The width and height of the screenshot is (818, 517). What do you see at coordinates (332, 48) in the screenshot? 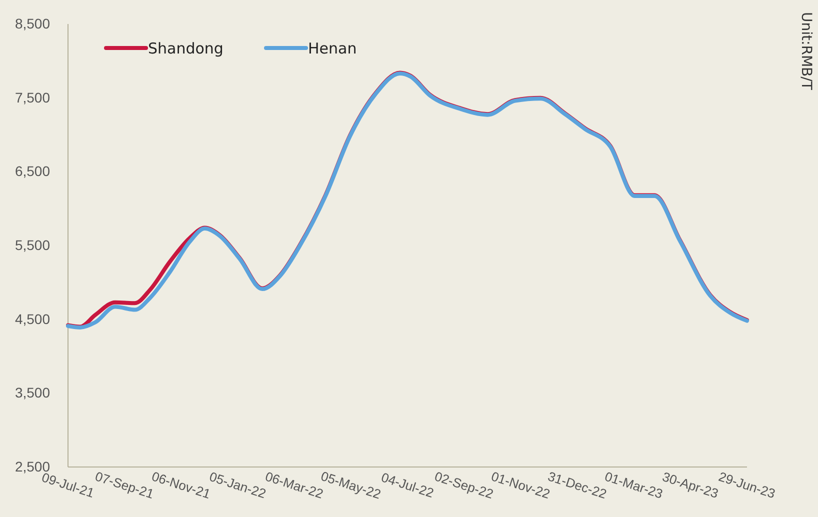
I see `legend-label: Henan` at bounding box center [332, 48].